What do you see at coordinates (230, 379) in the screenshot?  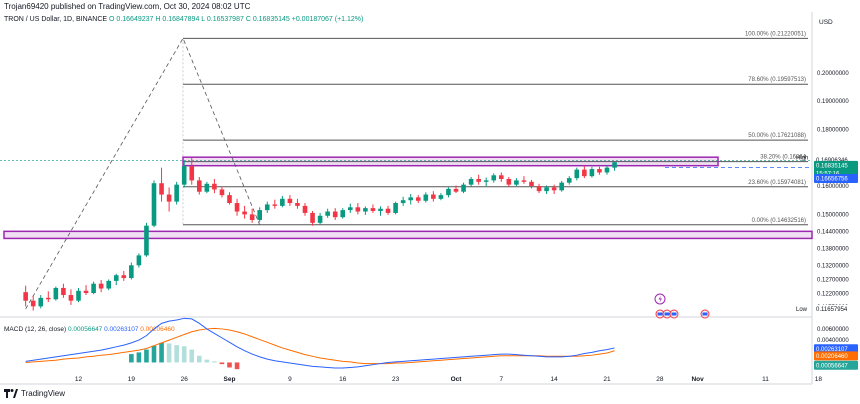 I see `x-axis-tick-label: Sep` at bounding box center [230, 379].